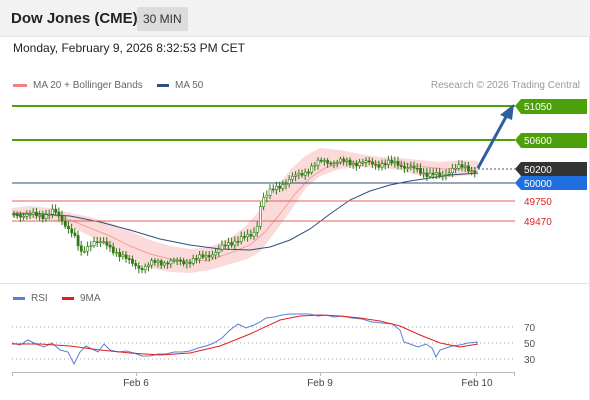 Image resolution: width=590 pixels, height=400 pixels. I want to click on legend-ma20-bollinger: MA 20 + Bollinger Bands, so click(78, 85).